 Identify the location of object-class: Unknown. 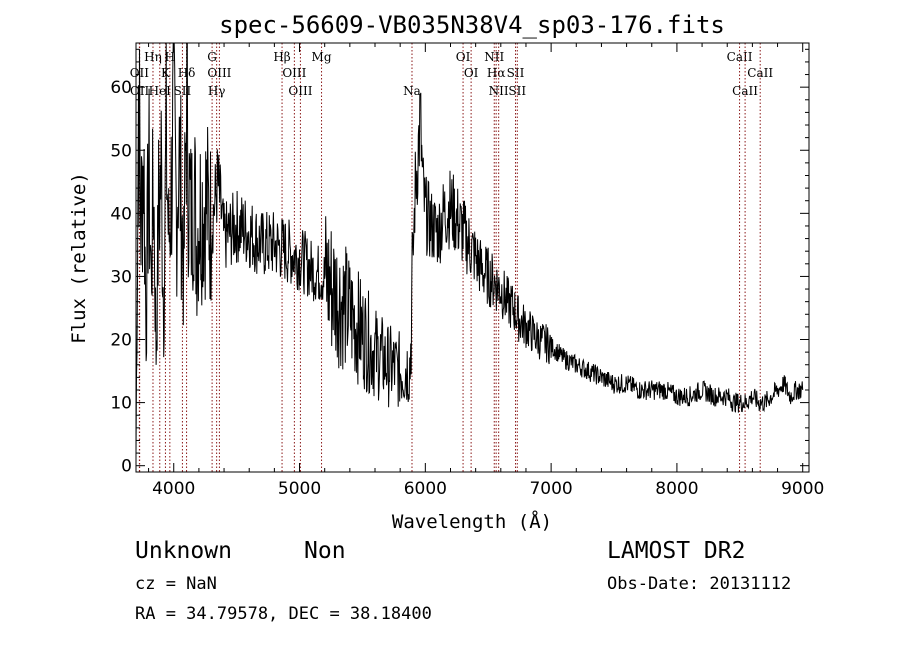
(183, 551).